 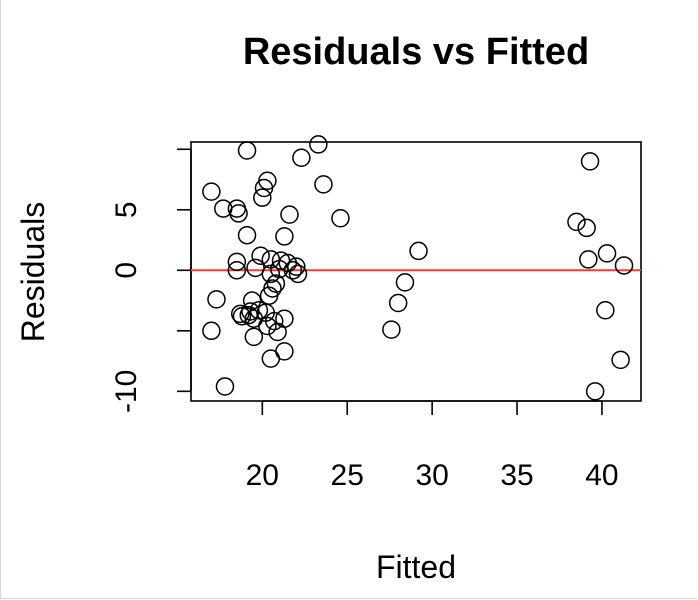 I want to click on y-tick-label: 0, so click(x=126, y=270).